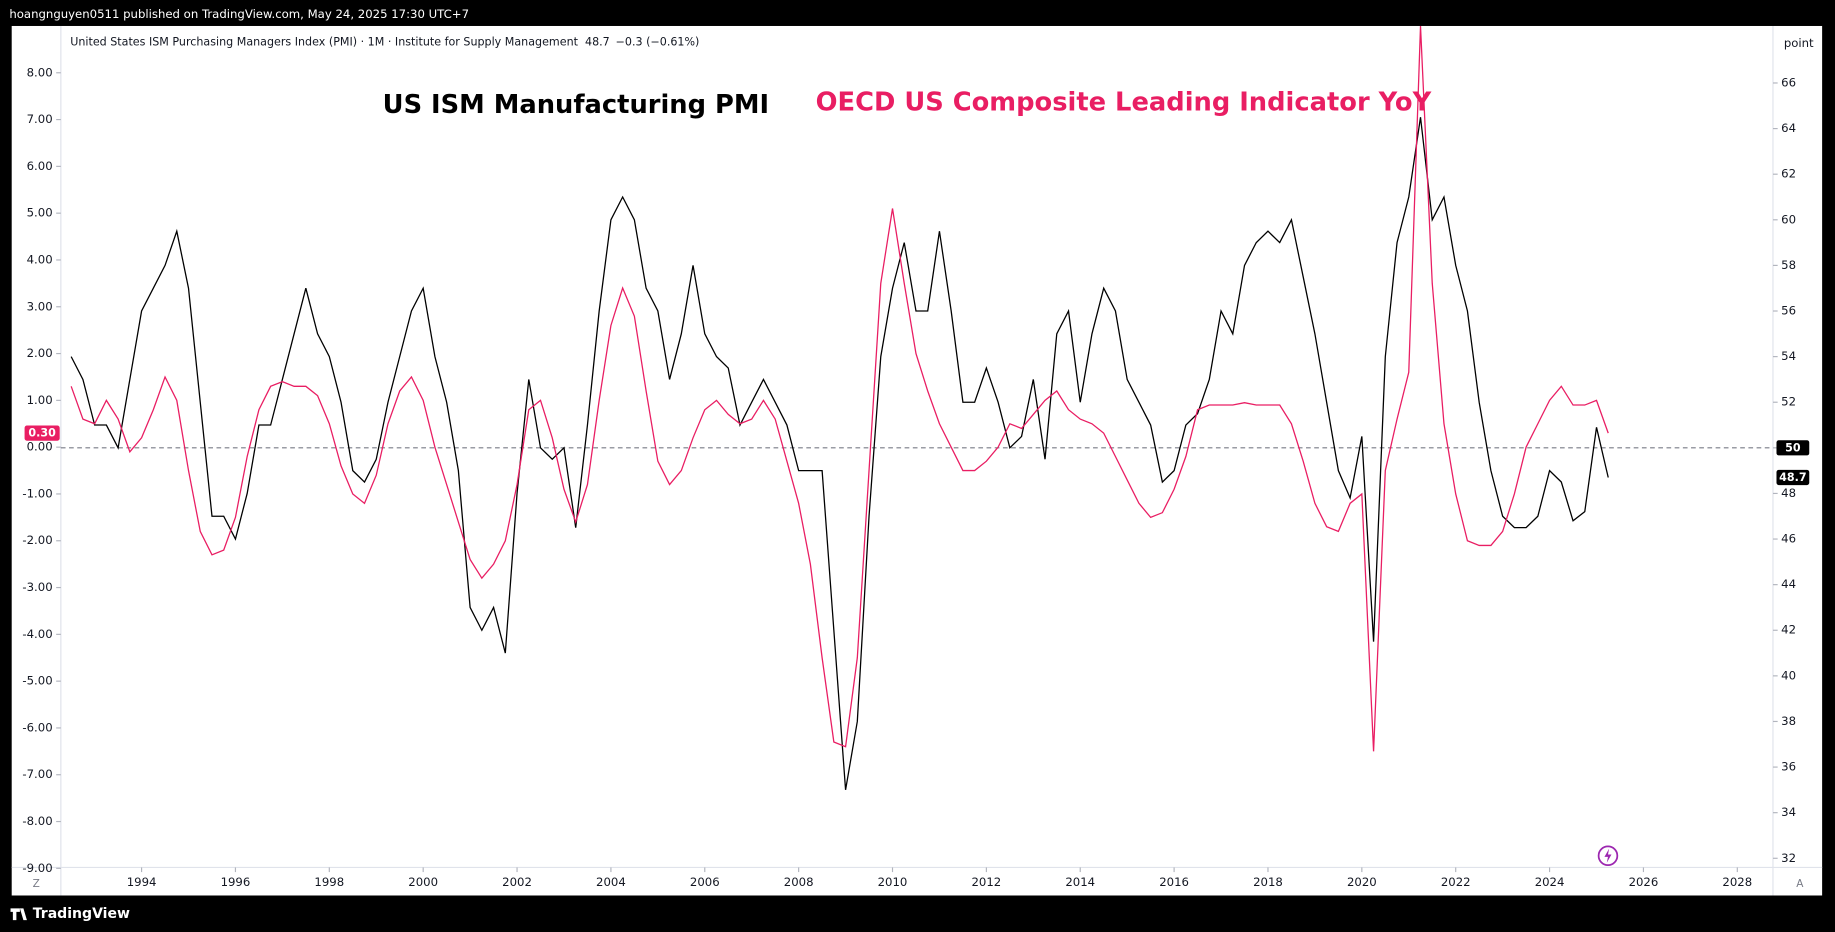 The width and height of the screenshot is (1835, 932). Describe the element at coordinates (37, 774) in the screenshot. I see `y-tick-label: -7.00` at that location.